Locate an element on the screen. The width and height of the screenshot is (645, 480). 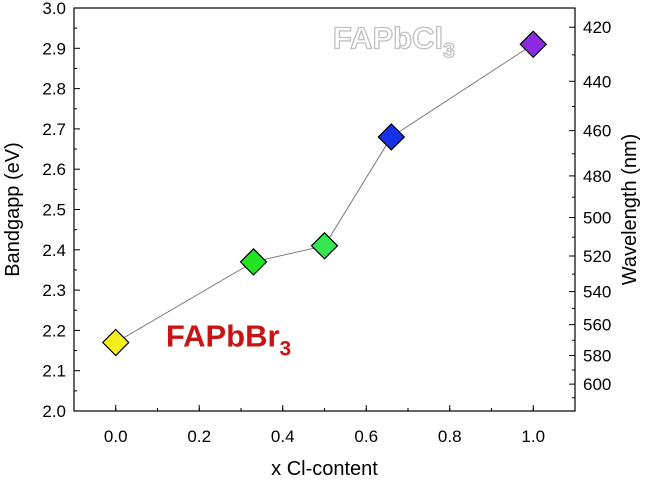
y-tick-label: 2.2 is located at coordinates (54, 330).